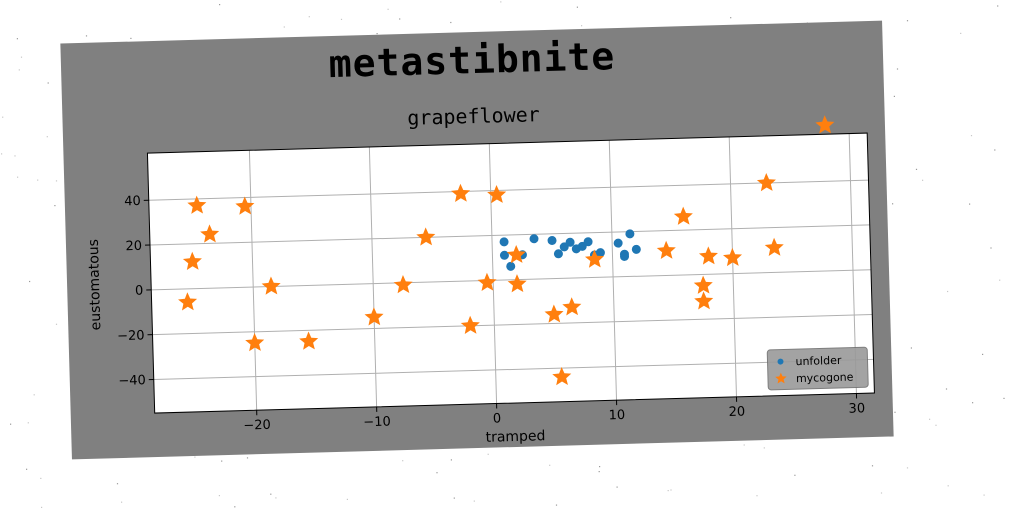 This screenshot has height=512, width=1024. I want to click on legend-marker-mycogone, so click(781, 378).